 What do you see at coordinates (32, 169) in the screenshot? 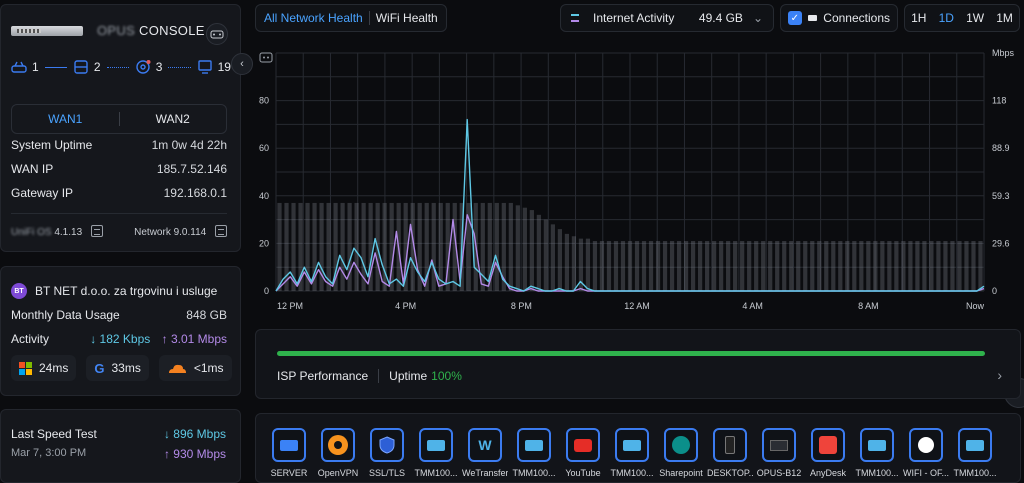
I see `wan-ip-label: WAN IP` at bounding box center [32, 169].